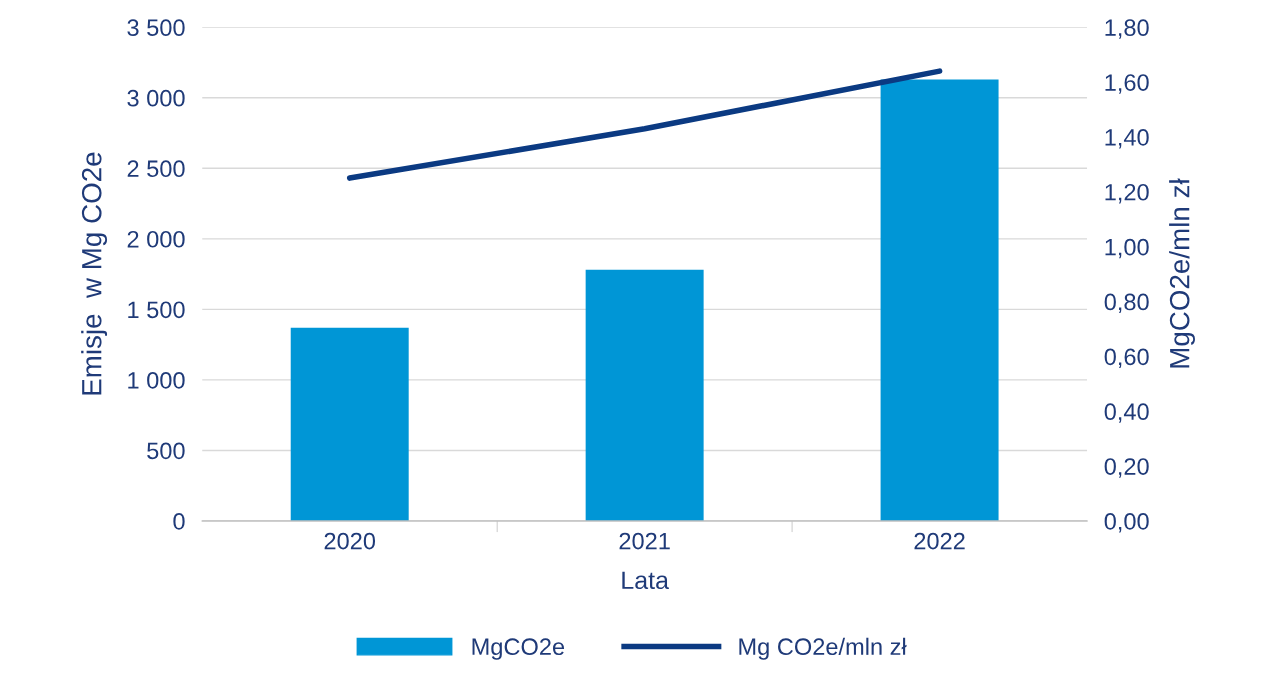 The image size is (1264, 681). Describe the element at coordinates (939, 541) in the screenshot. I see `x-tick-label: 2022` at that location.